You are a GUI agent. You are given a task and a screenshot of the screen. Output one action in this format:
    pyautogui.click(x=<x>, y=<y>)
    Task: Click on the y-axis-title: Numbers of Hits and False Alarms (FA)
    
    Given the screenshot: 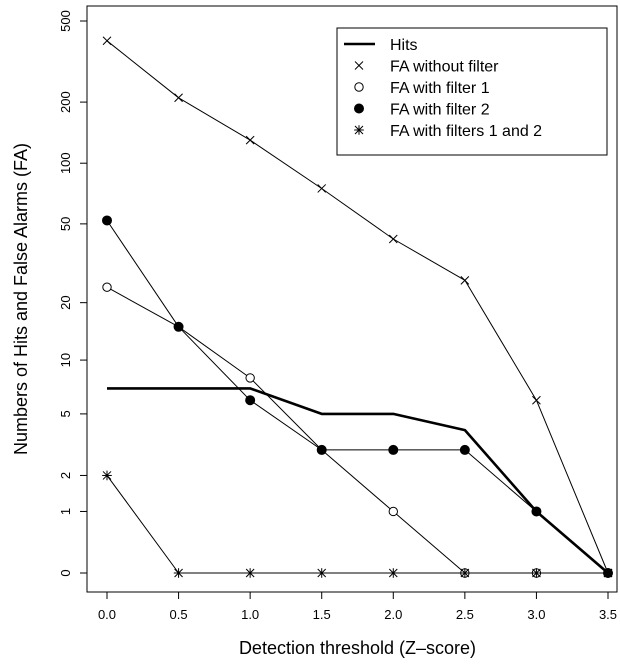 What is the action you would take?
    pyautogui.click(x=21, y=299)
    